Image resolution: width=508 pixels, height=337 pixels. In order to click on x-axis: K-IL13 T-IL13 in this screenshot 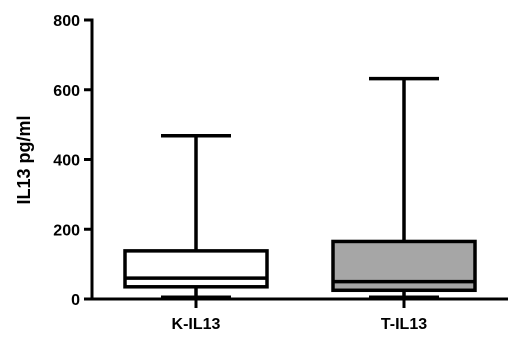, I will do `click(299, 315)`.